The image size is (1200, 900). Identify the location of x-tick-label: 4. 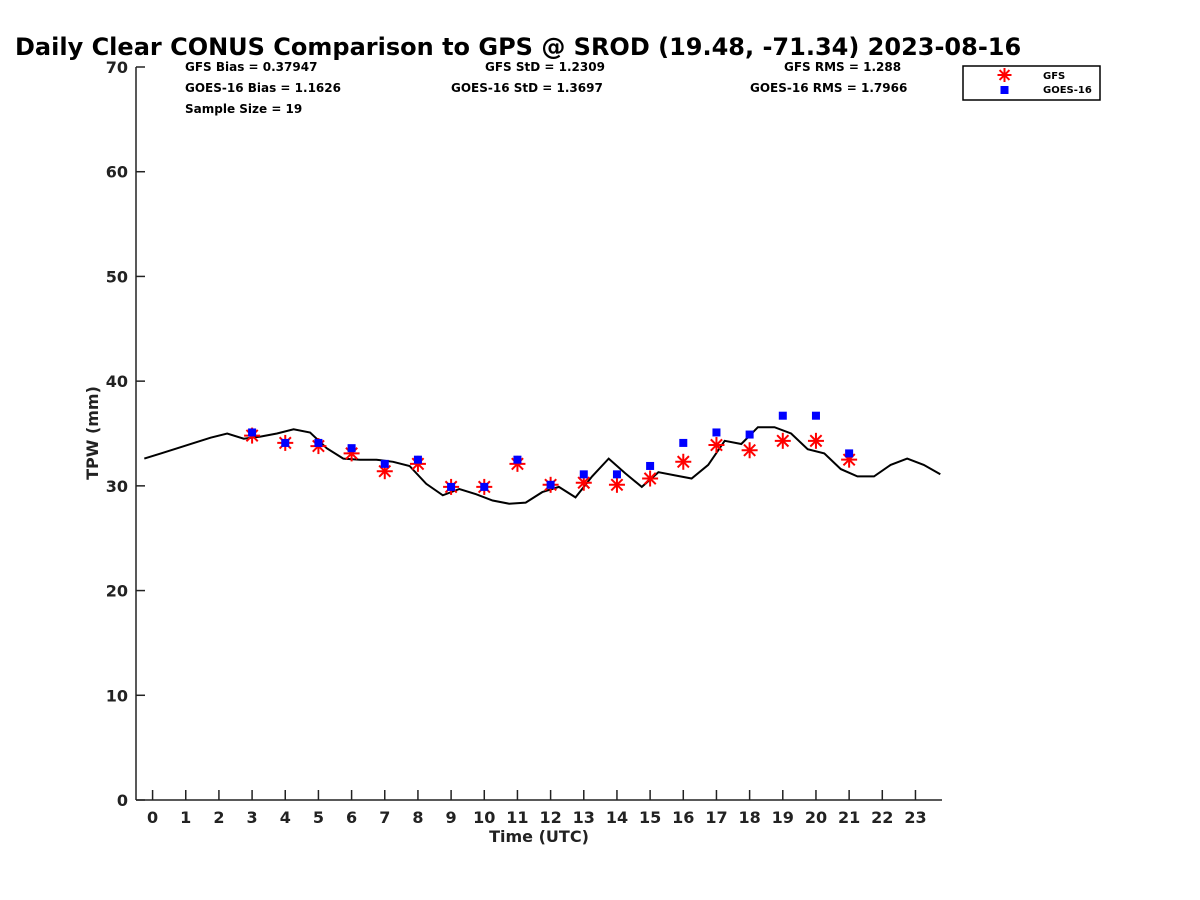
(285, 817).